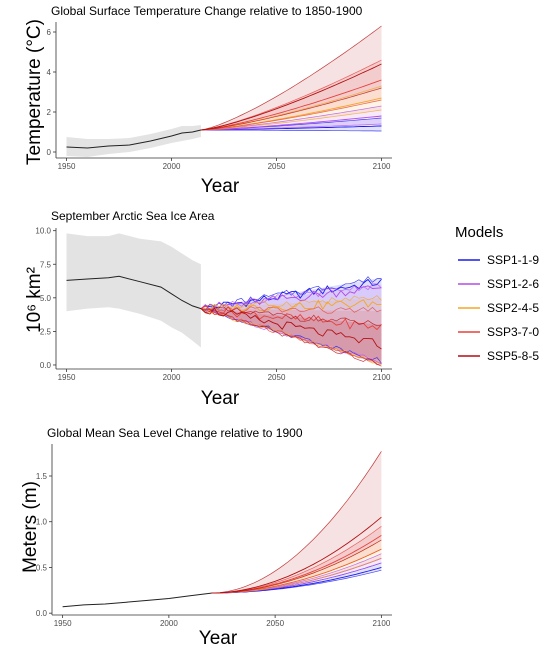 Image resolution: width=550 pixels, height=651 pixels. I want to click on x-axis-label-sea-ice: Year, so click(220, 398).